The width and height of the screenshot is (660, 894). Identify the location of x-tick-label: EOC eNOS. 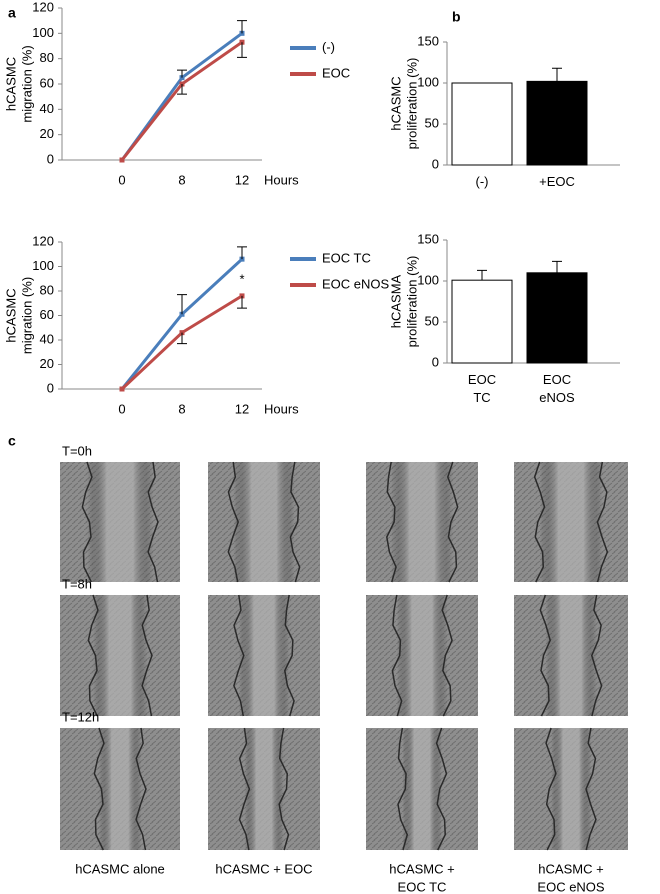
(557, 388).